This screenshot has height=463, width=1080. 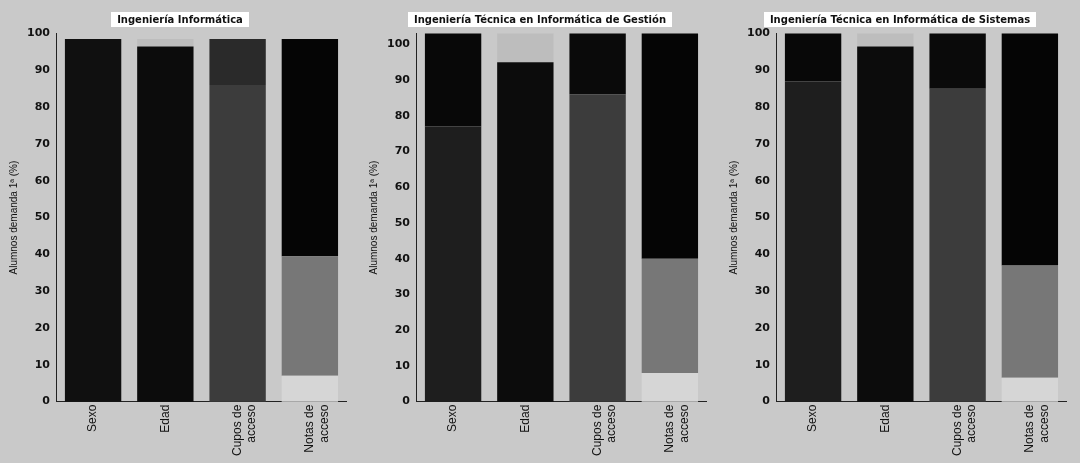 I want to click on chart-title: Ingeniería Informática, so click(x=180, y=19).